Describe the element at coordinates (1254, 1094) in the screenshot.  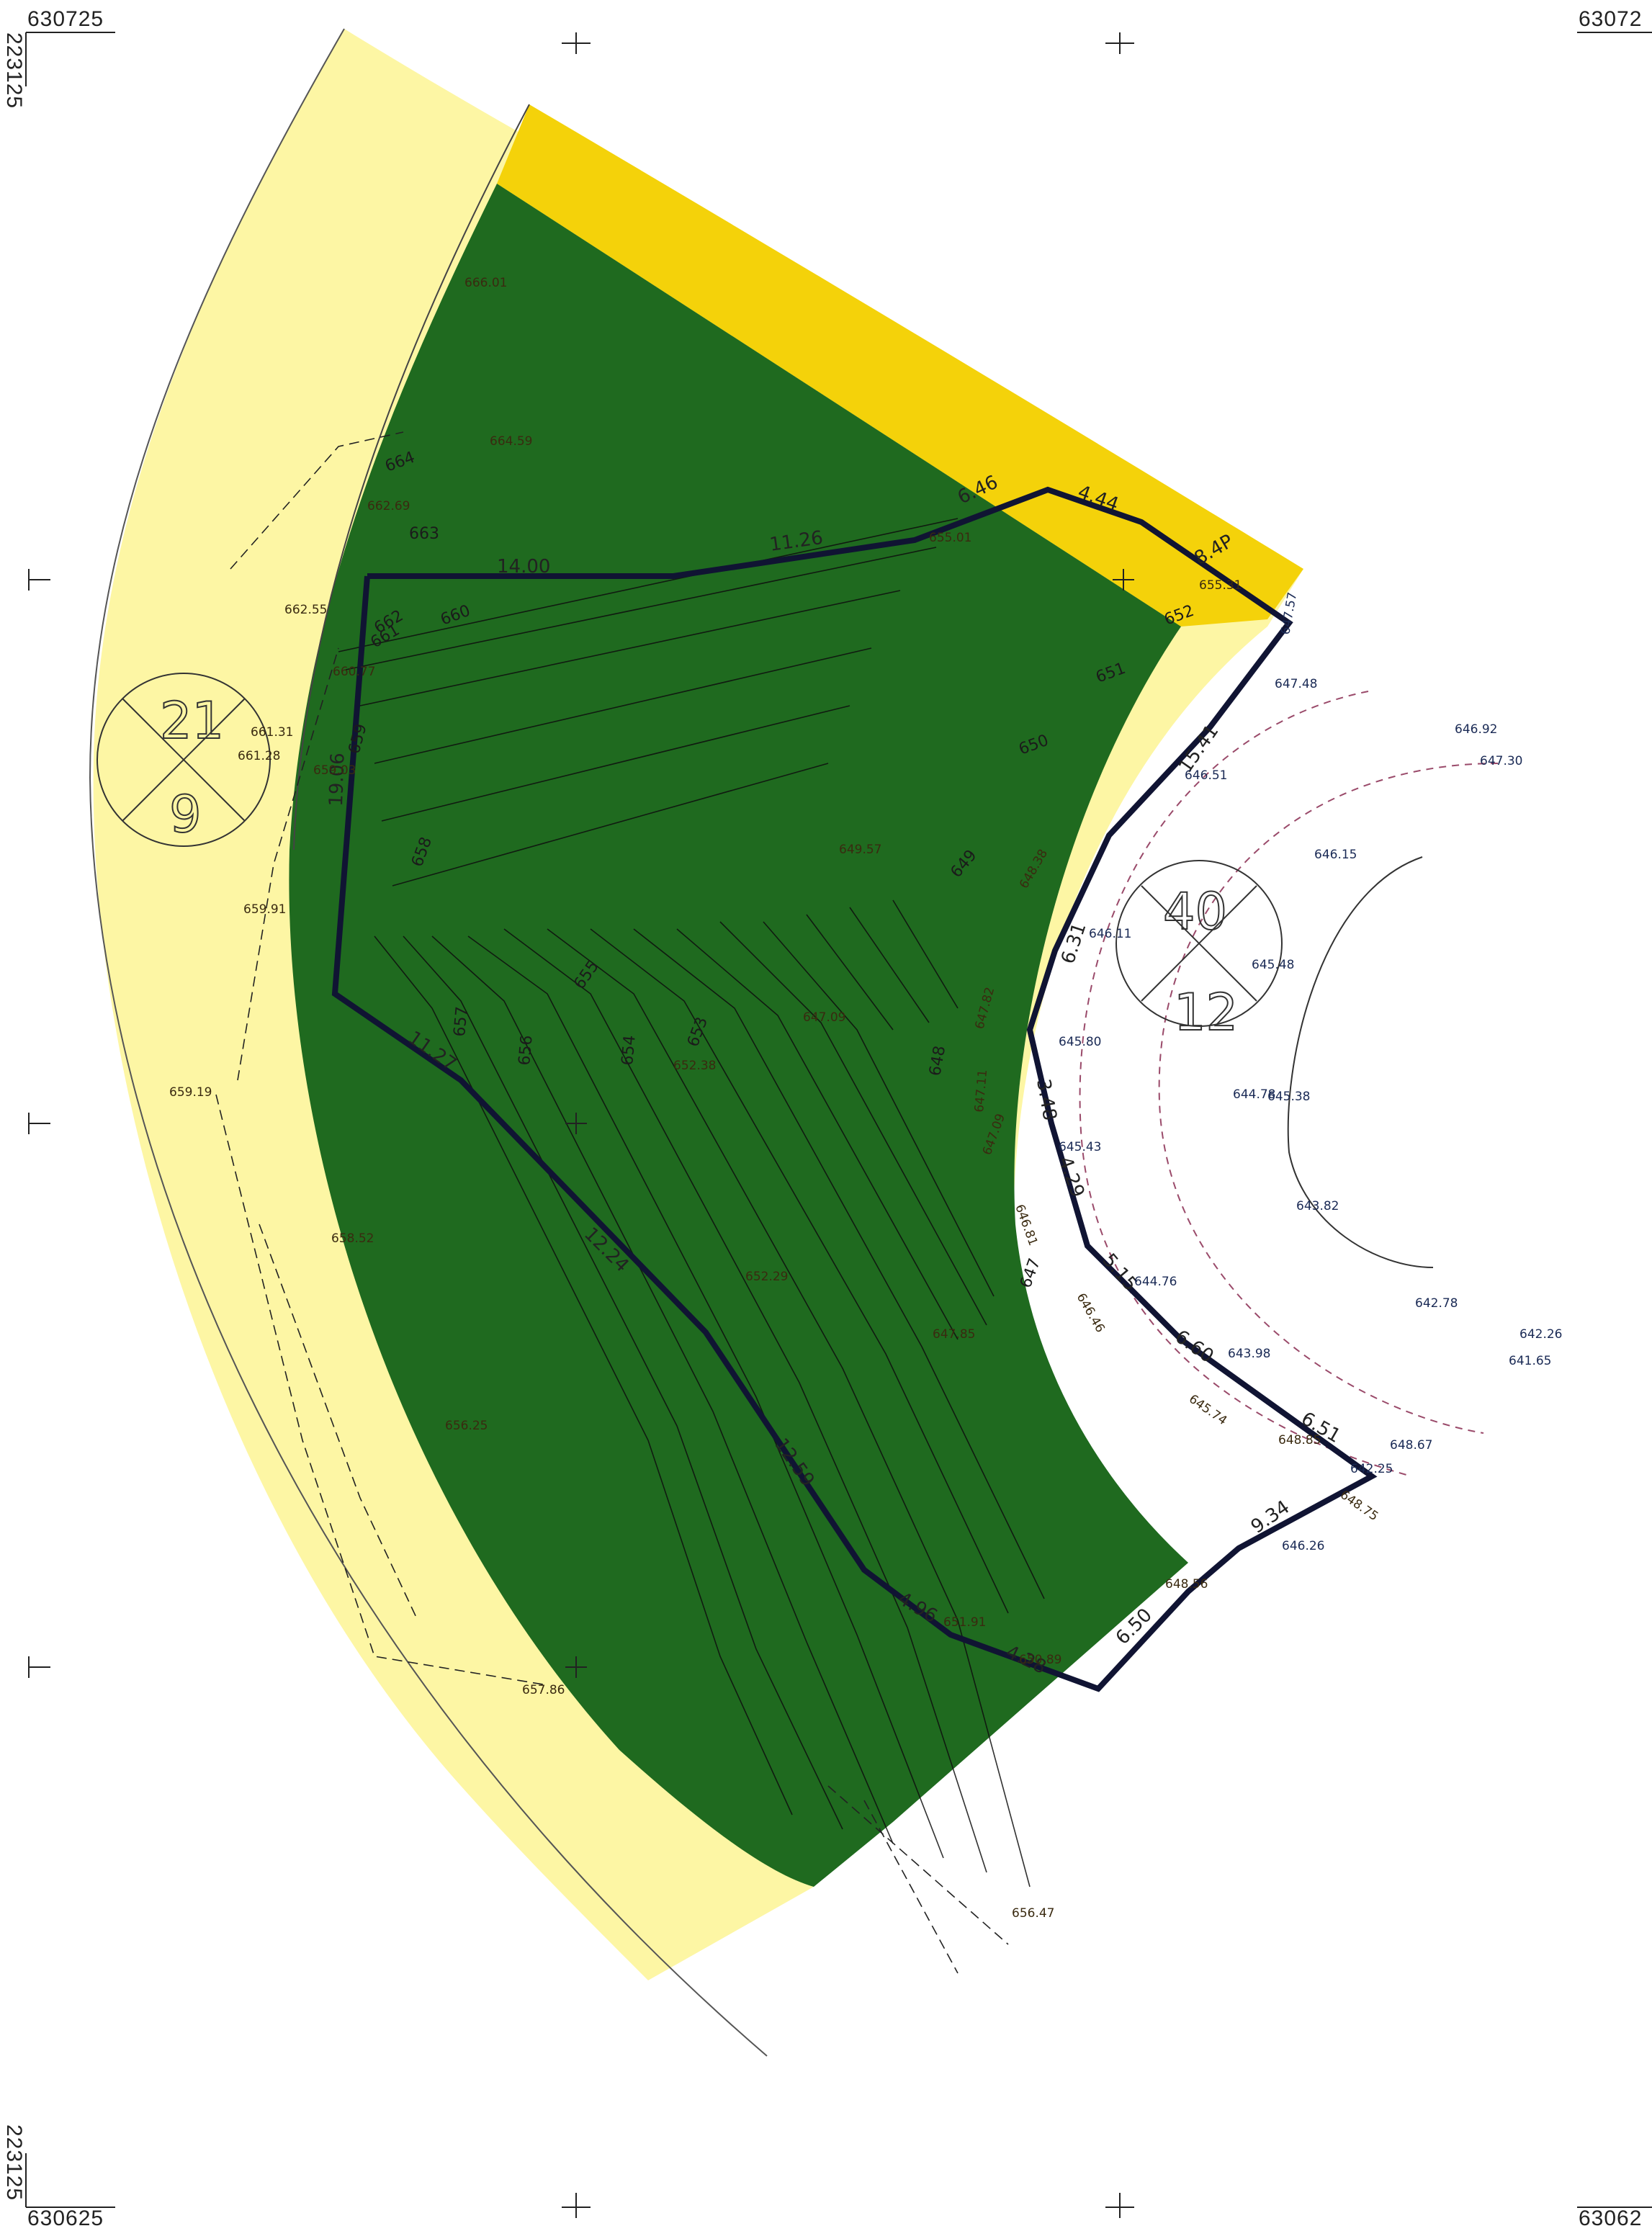
I see `svg-text: 644.78` at that location.